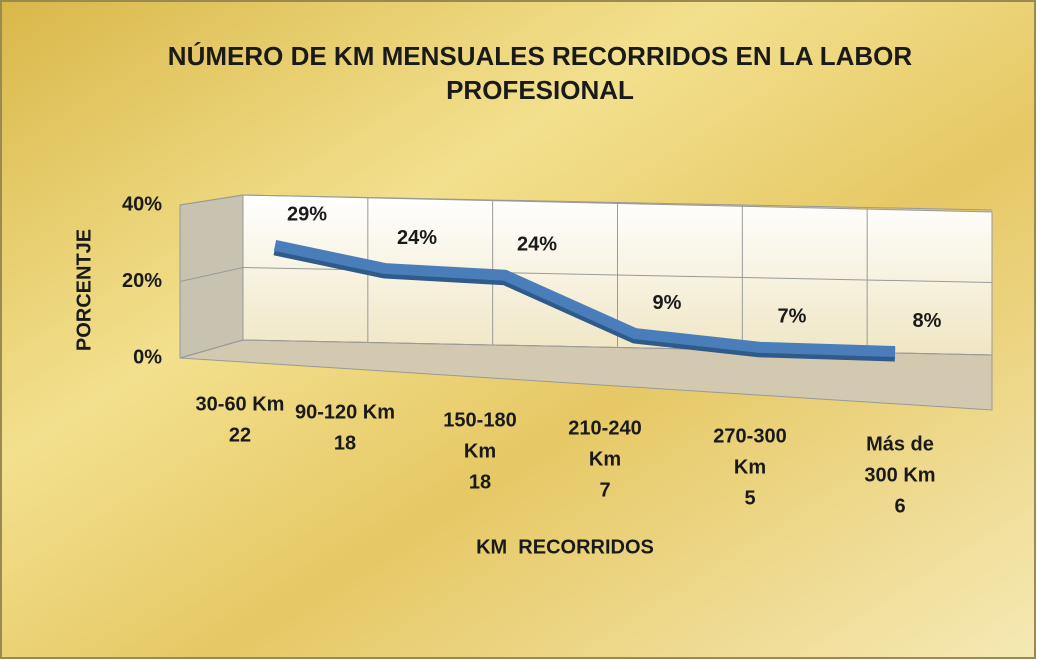 The width and height of the screenshot is (1037, 660). Describe the element at coordinates (604, 428) in the screenshot. I see `x-tick-label: 210-240` at that location.